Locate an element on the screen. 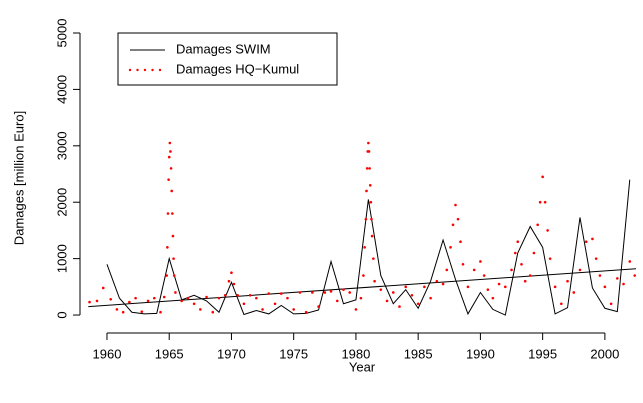 This screenshot has height=403, width=643. x-tick-label: 1960 is located at coordinates (107, 353).